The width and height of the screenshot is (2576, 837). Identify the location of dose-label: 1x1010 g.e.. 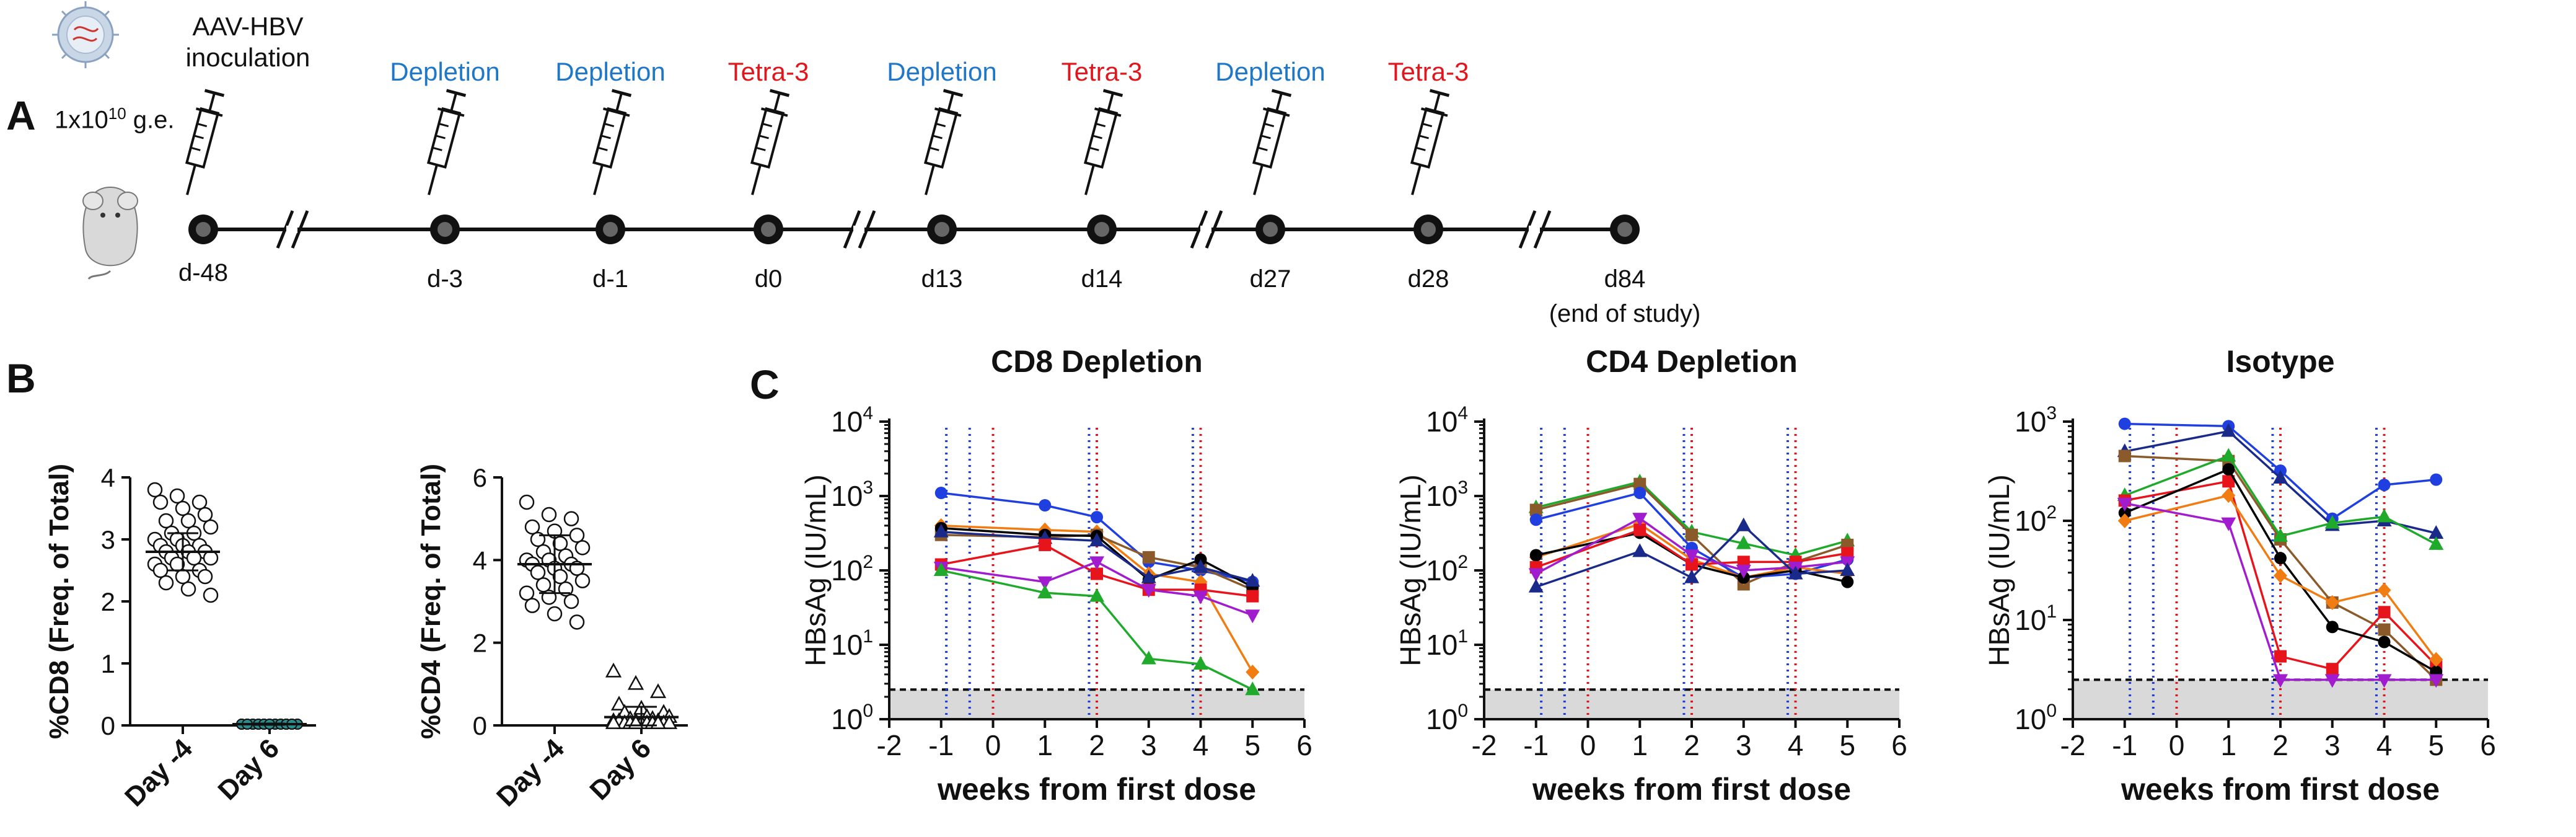
(115, 119).